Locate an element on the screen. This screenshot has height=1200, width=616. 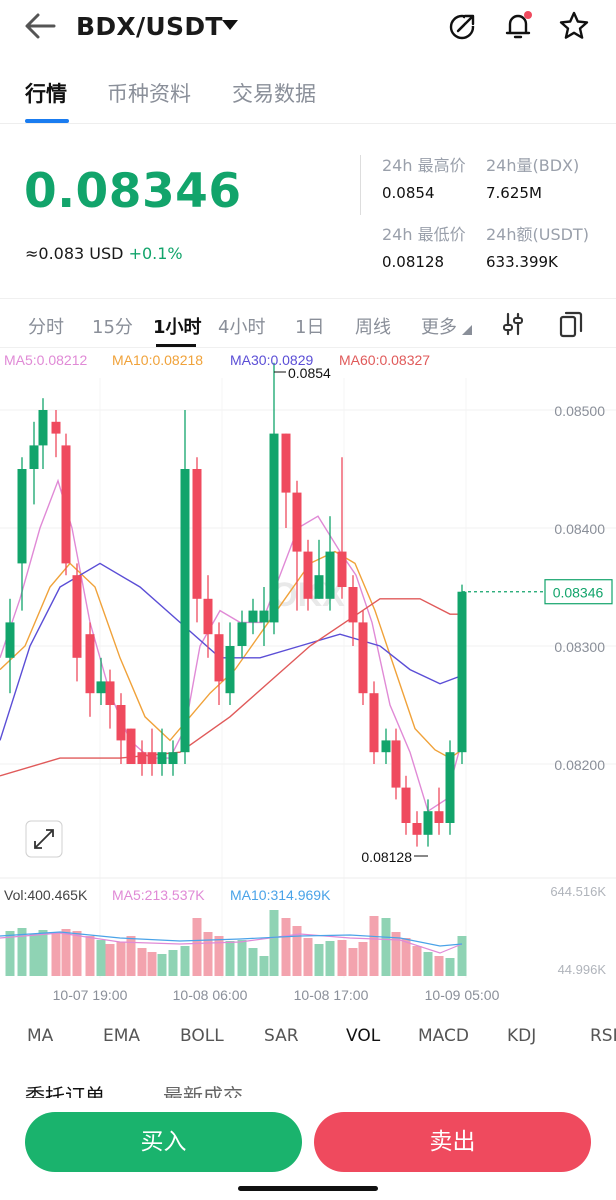
ind-rsi: RSI is located at coordinates (603, 1036).